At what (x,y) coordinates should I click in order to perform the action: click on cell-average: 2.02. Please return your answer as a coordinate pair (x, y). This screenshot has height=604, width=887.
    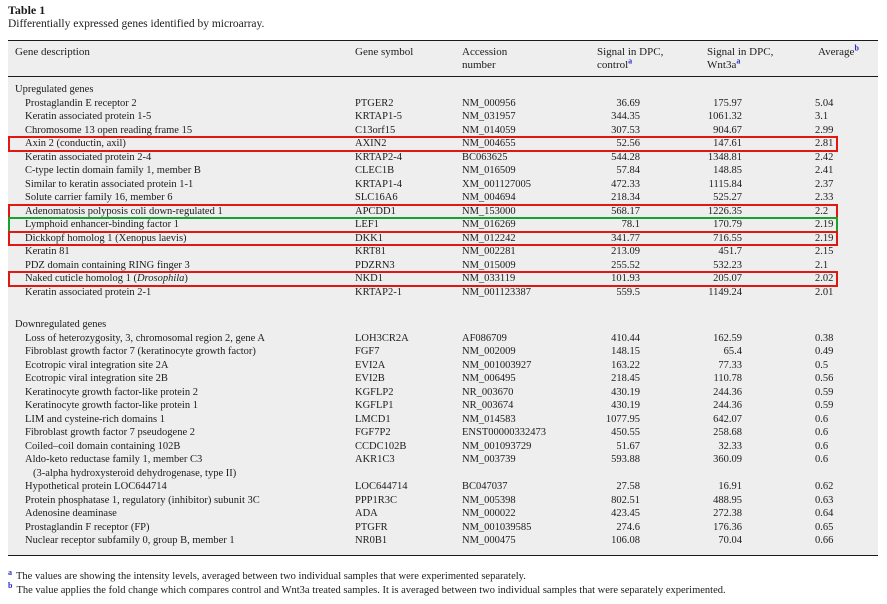
    Looking at the image, I should click on (824, 278).